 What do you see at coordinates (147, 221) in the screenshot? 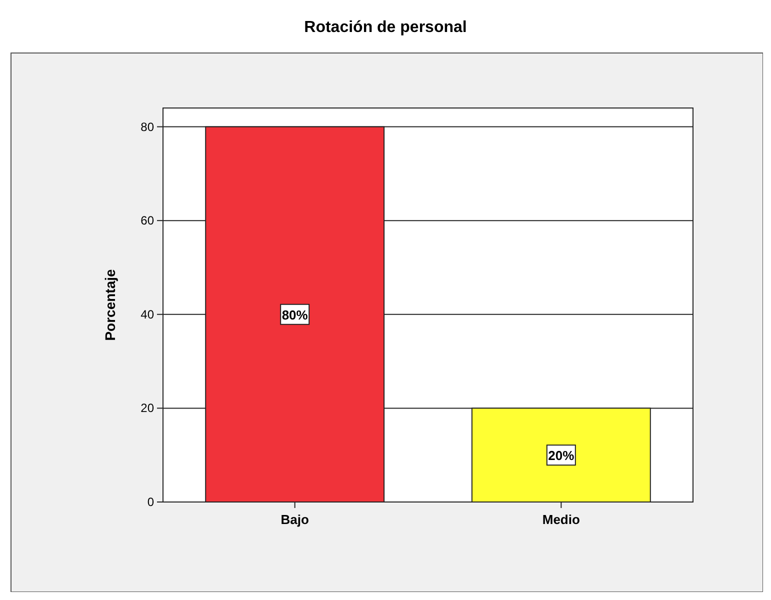
I see `y-tick-label: 60` at bounding box center [147, 221].